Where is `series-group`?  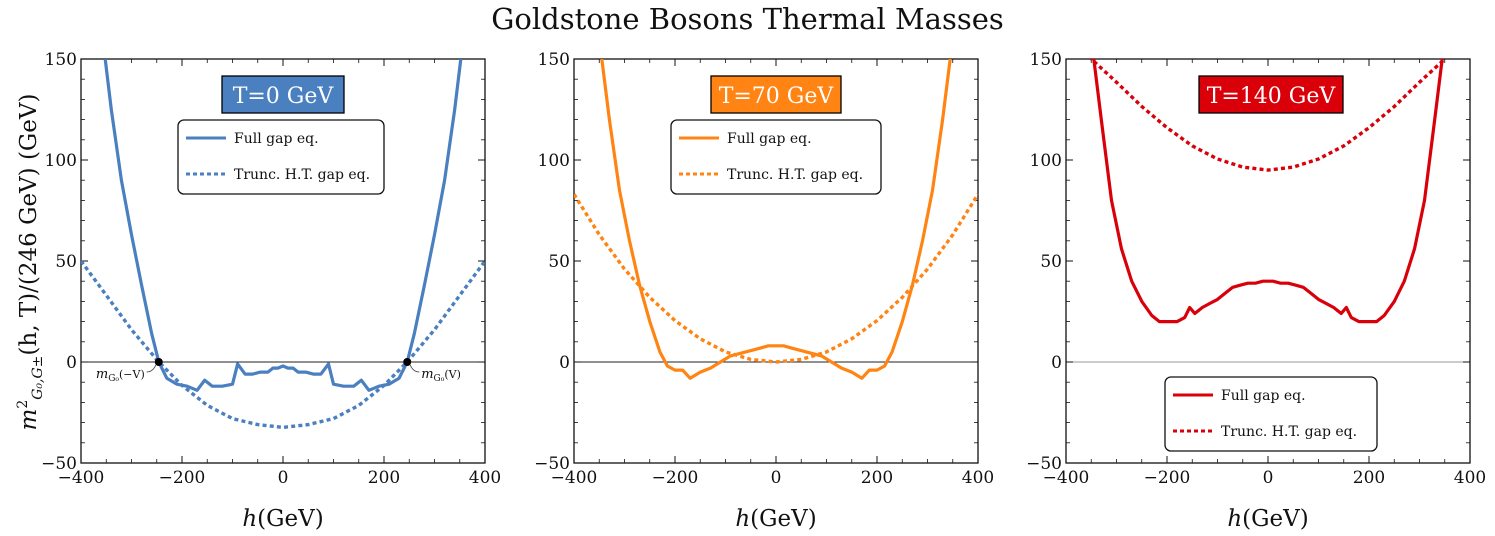
series-group is located at coordinates (1268, 191).